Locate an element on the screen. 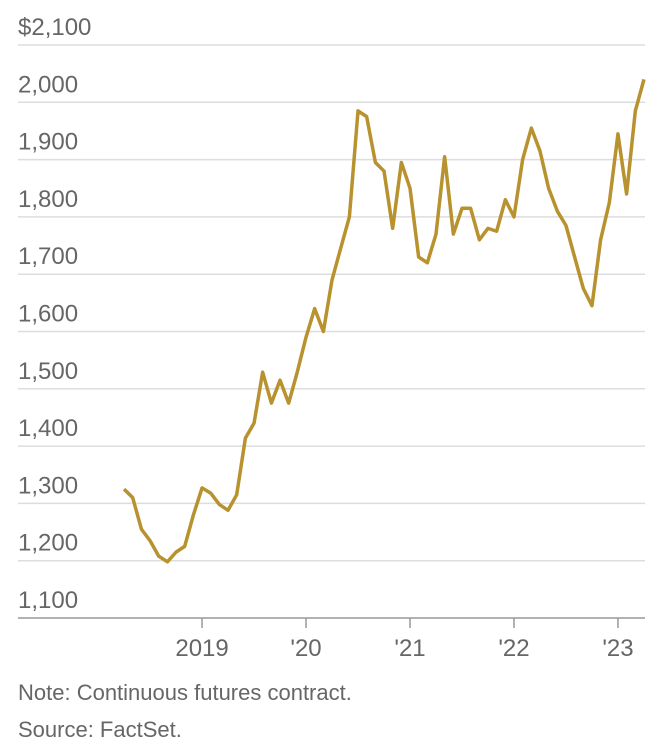 The width and height of the screenshot is (664, 750). x-tick-label: '20 is located at coordinates (305, 648).